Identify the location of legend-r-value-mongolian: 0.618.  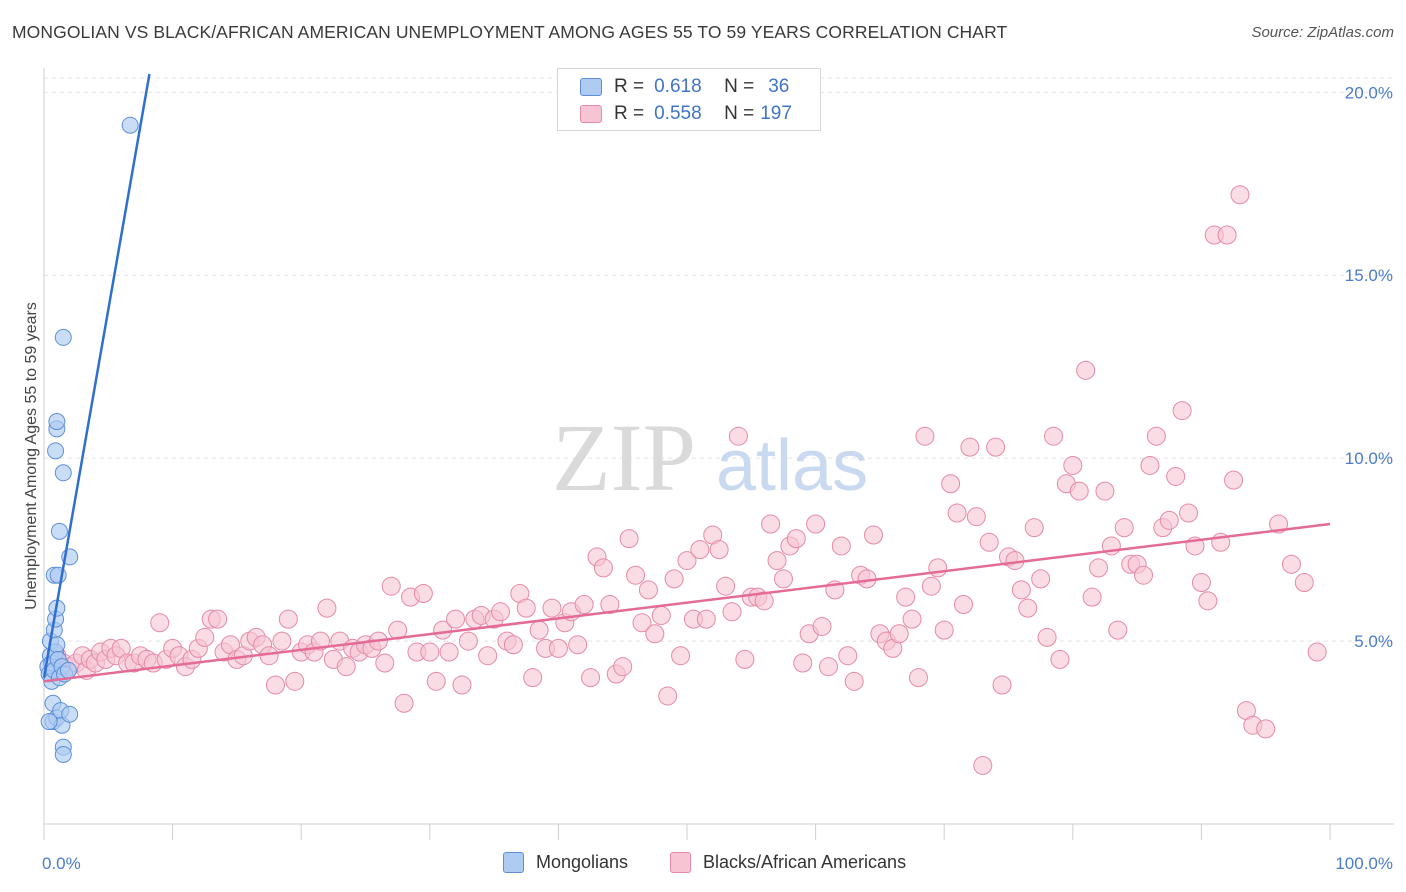
(678, 86).